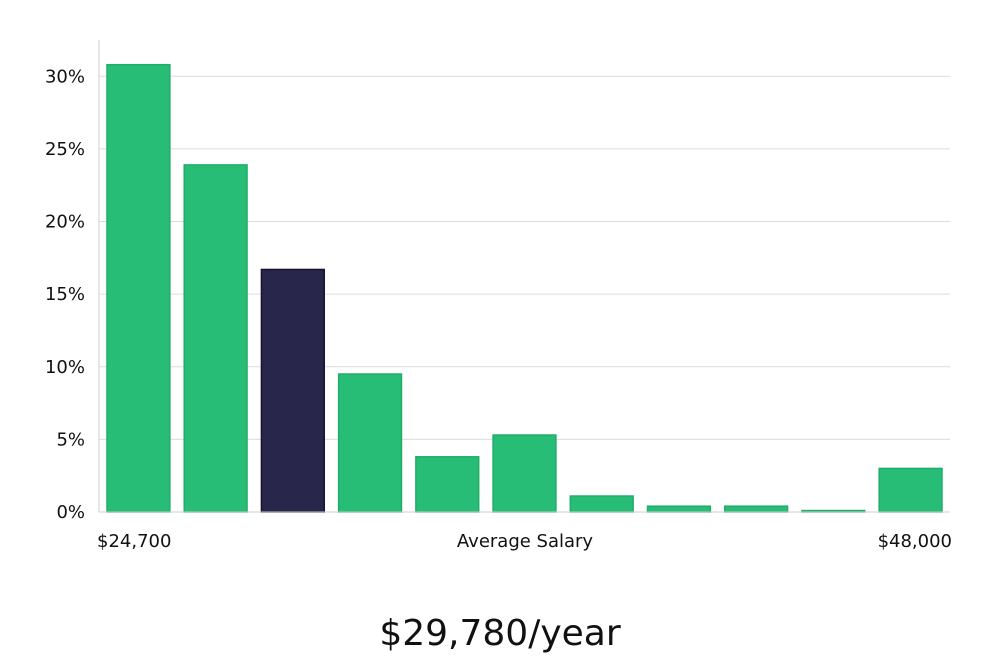  What do you see at coordinates (70, 512) in the screenshot?
I see `y-tick-label: 0%` at bounding box center [70, 512].